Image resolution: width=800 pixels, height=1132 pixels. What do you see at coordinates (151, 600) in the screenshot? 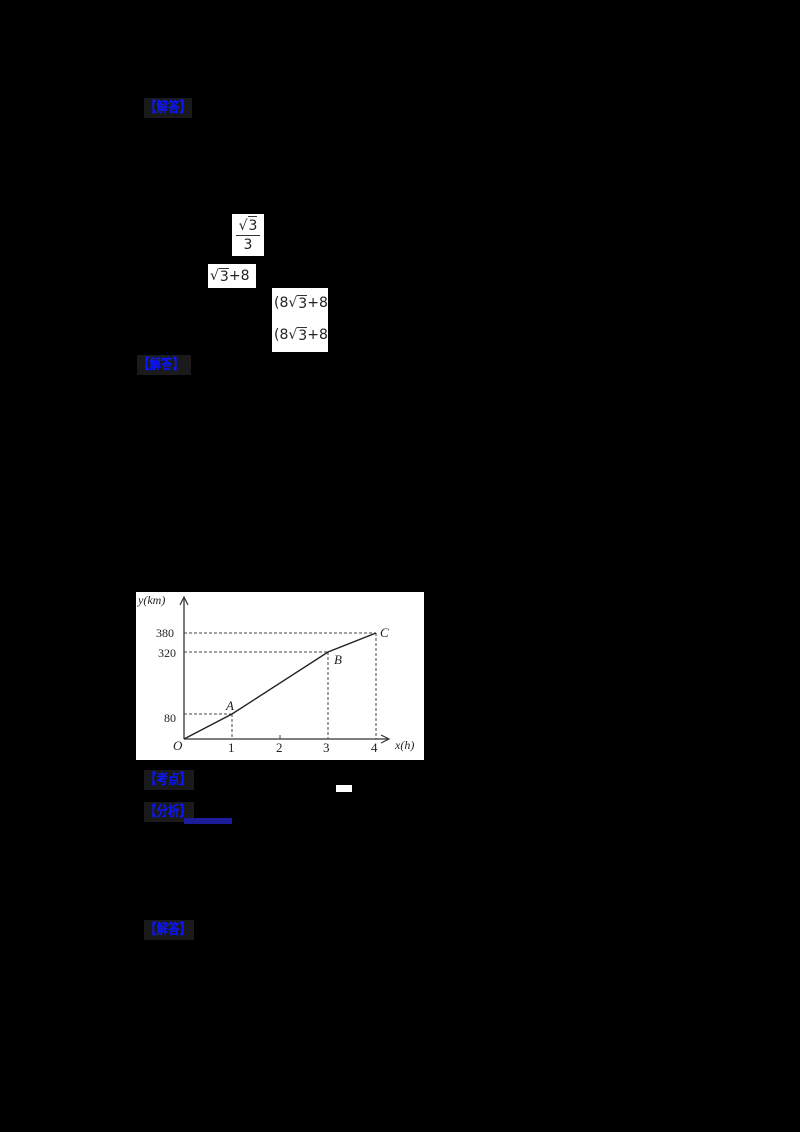
I see `svg-text: y(km)` at bounding box center [151, 600].